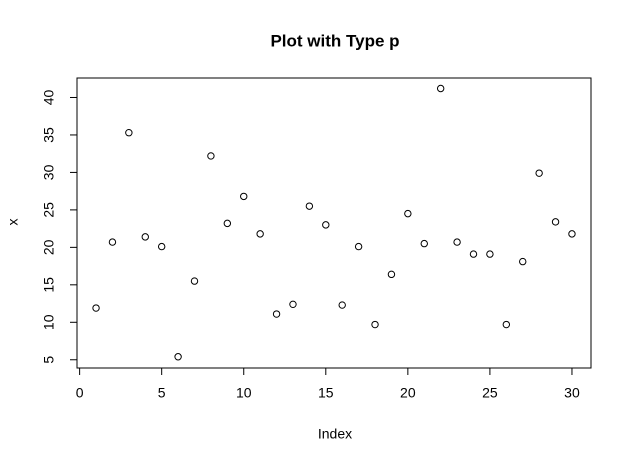 The width and height of the screenshot is (632, 469). What do you see at coordinates (49, 172) in the screenshot?
I see `y-tick-label: 30` at bounding box center [49, 172].